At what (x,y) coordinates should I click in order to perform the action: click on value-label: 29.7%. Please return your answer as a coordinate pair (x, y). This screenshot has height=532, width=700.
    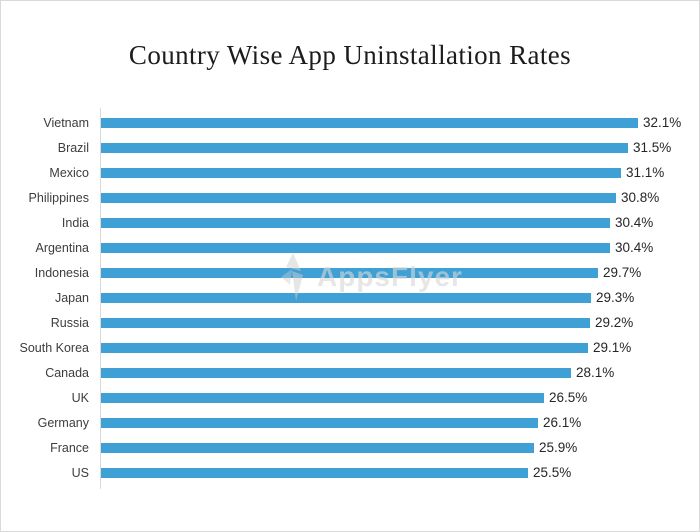
    Looking at the image, I should click on (622, 272).